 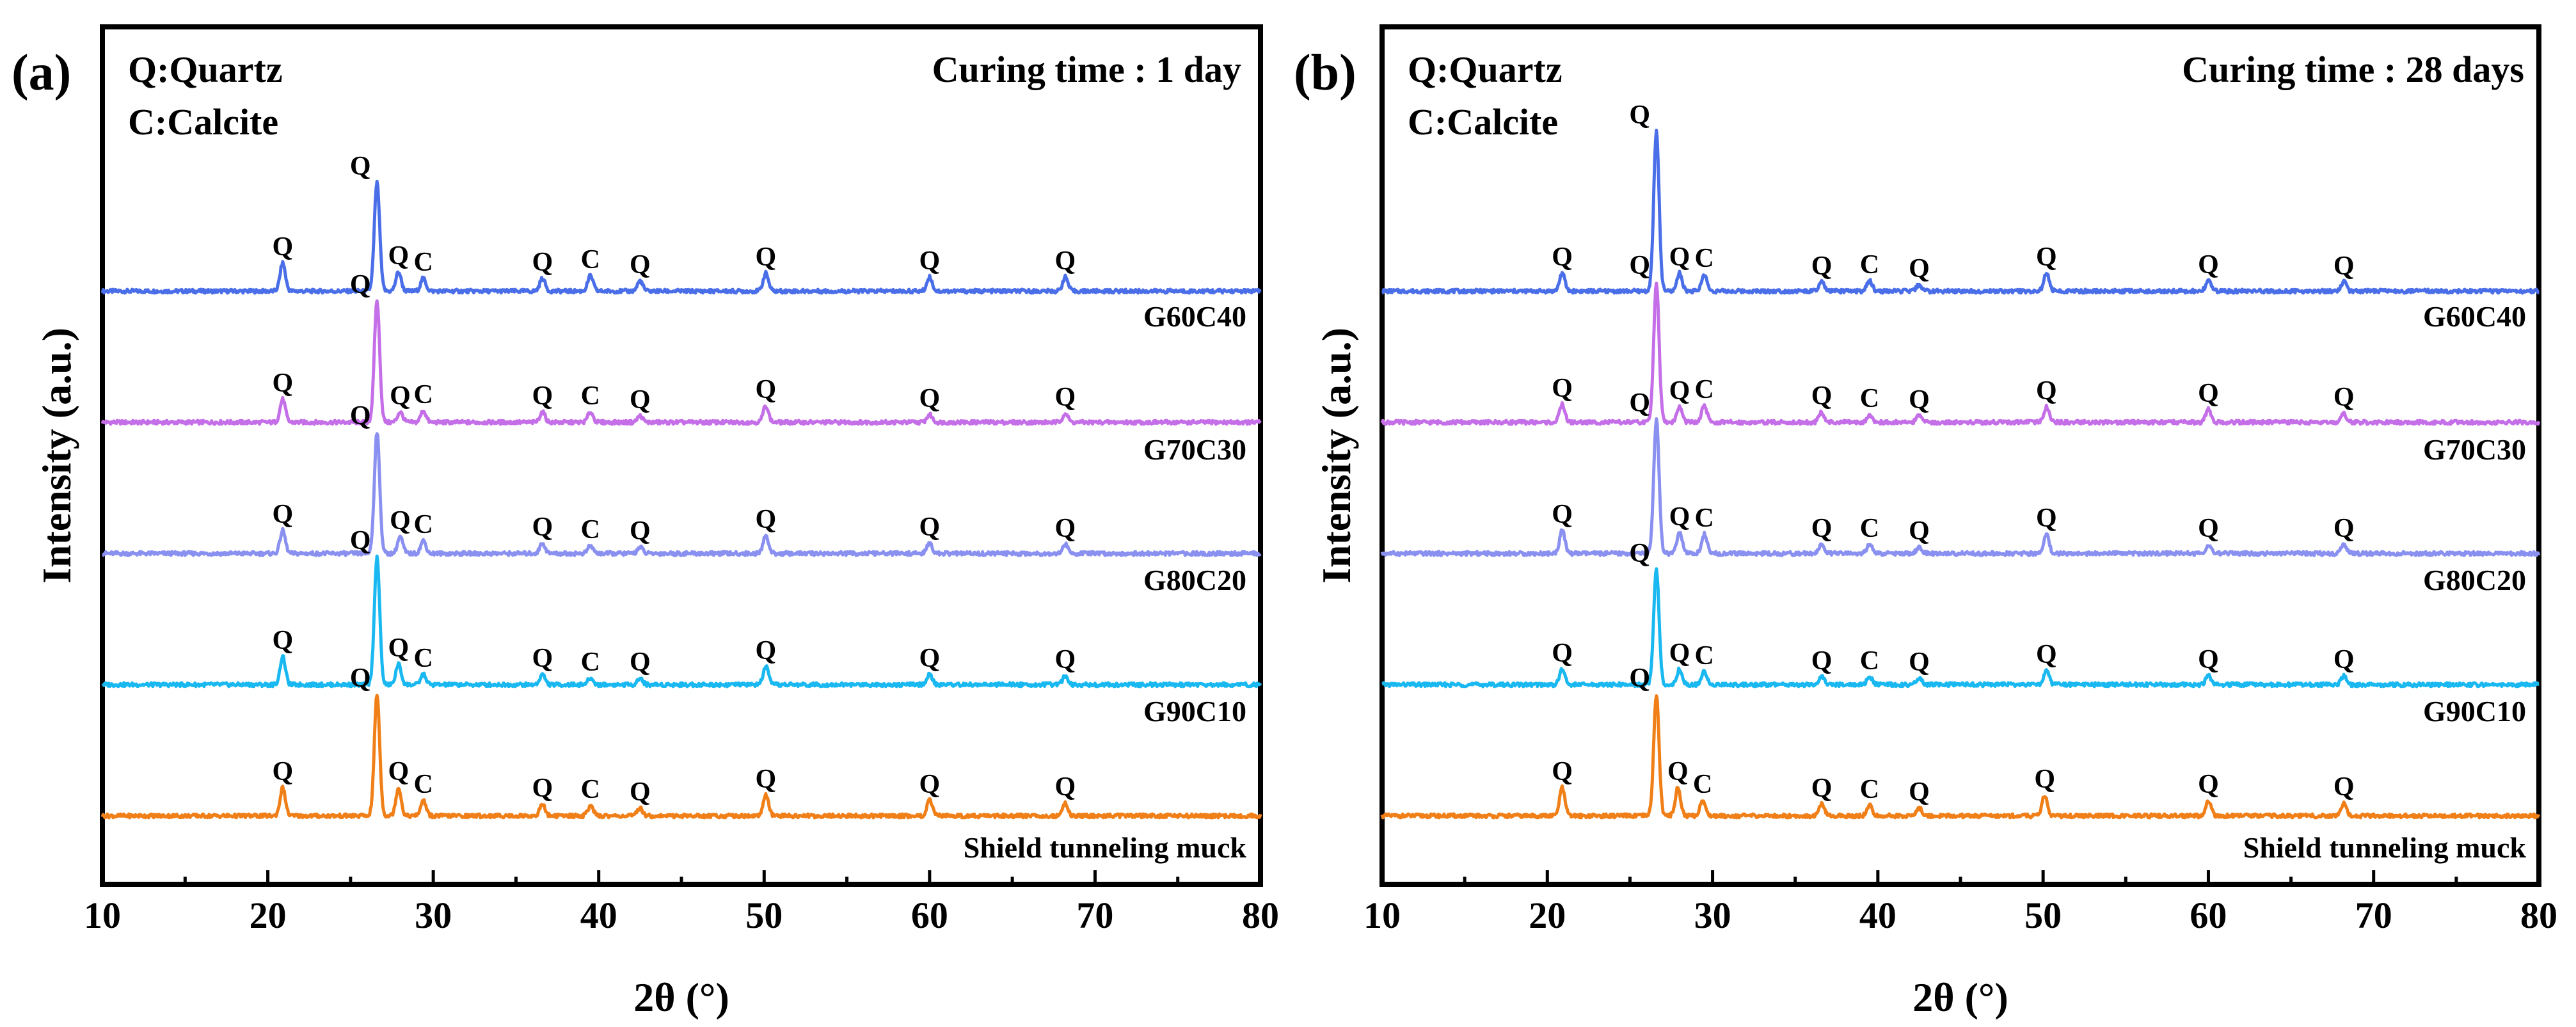 What do you see at coordinates (2209, 915) in the screenshot?
I see `panel-b-x-tick-label-60: 60` at bounding box center [2209, 915].